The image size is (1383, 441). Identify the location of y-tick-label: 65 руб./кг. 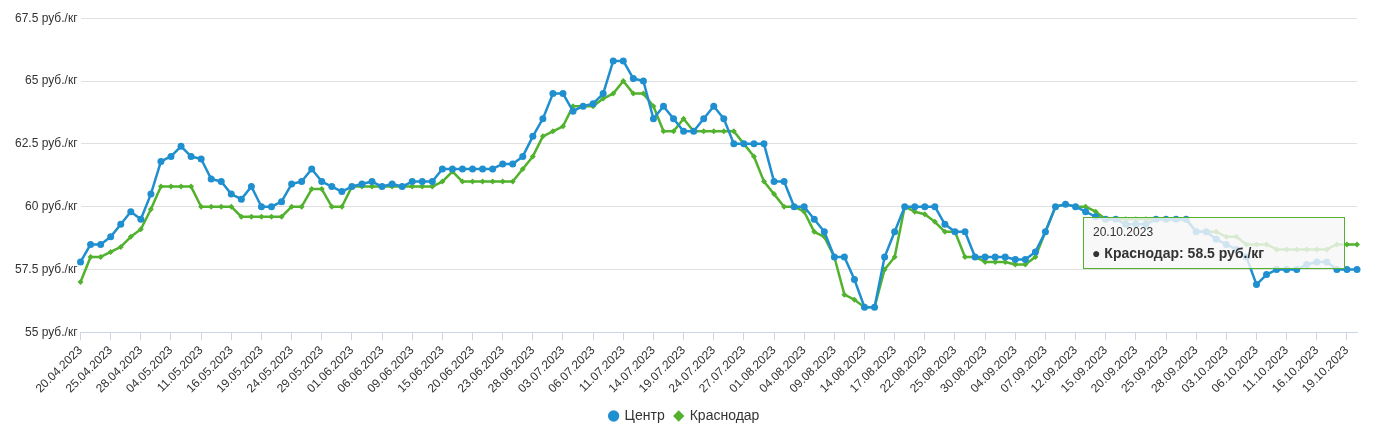
(52, 80).